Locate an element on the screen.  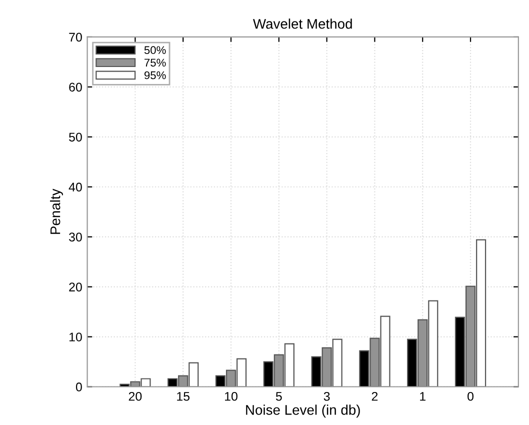
x-tick-label: 5 is located at coordinates (279, 396).